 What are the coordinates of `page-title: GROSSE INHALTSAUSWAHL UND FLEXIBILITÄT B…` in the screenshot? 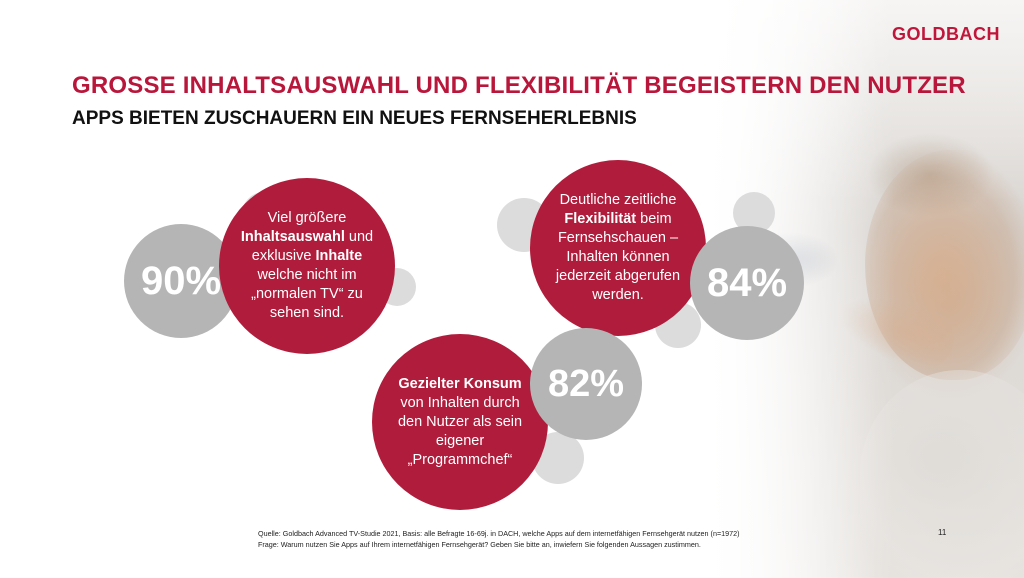 It's located at (519, 85).